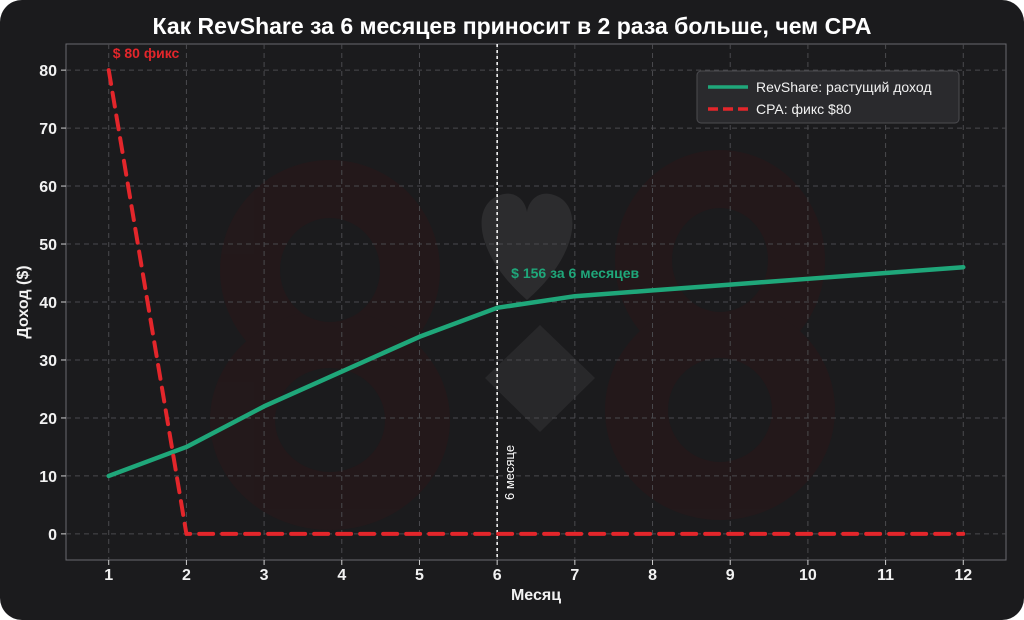  I want to click on y-tick-label: 70, so click(48, 129).